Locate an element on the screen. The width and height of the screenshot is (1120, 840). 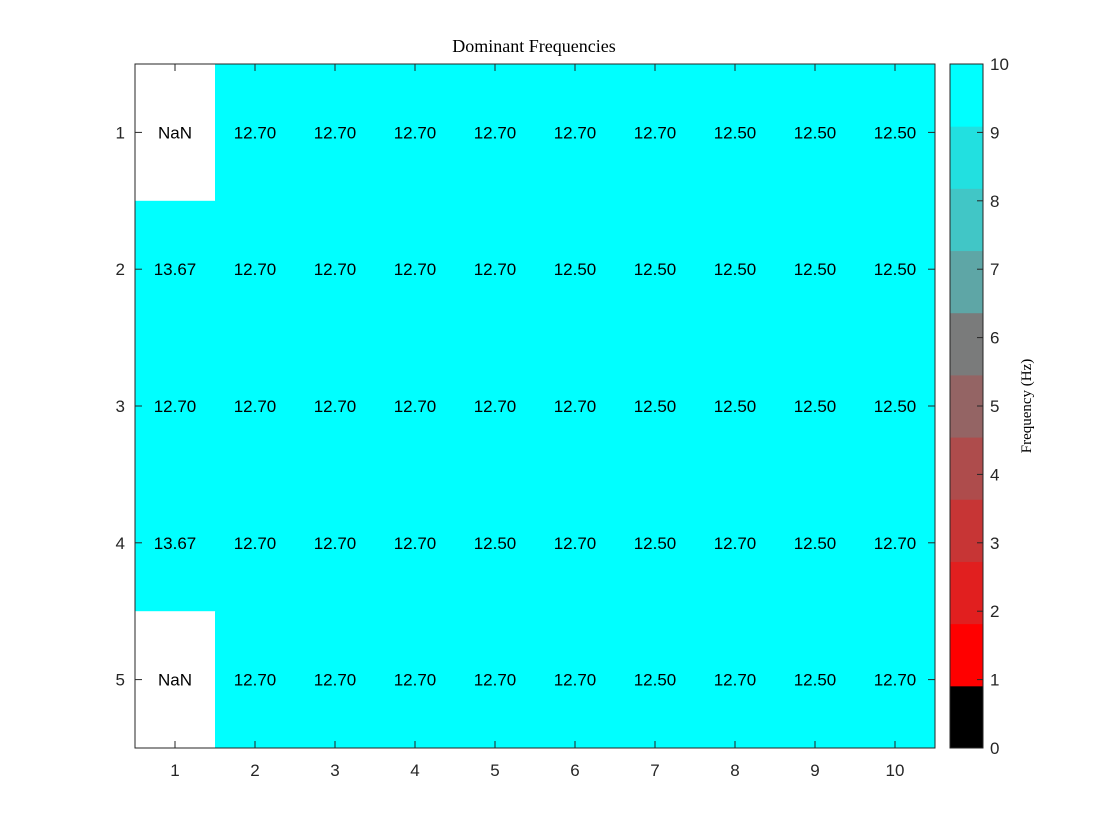
y-tick-label: 4 is located at coordinates (120, 543).